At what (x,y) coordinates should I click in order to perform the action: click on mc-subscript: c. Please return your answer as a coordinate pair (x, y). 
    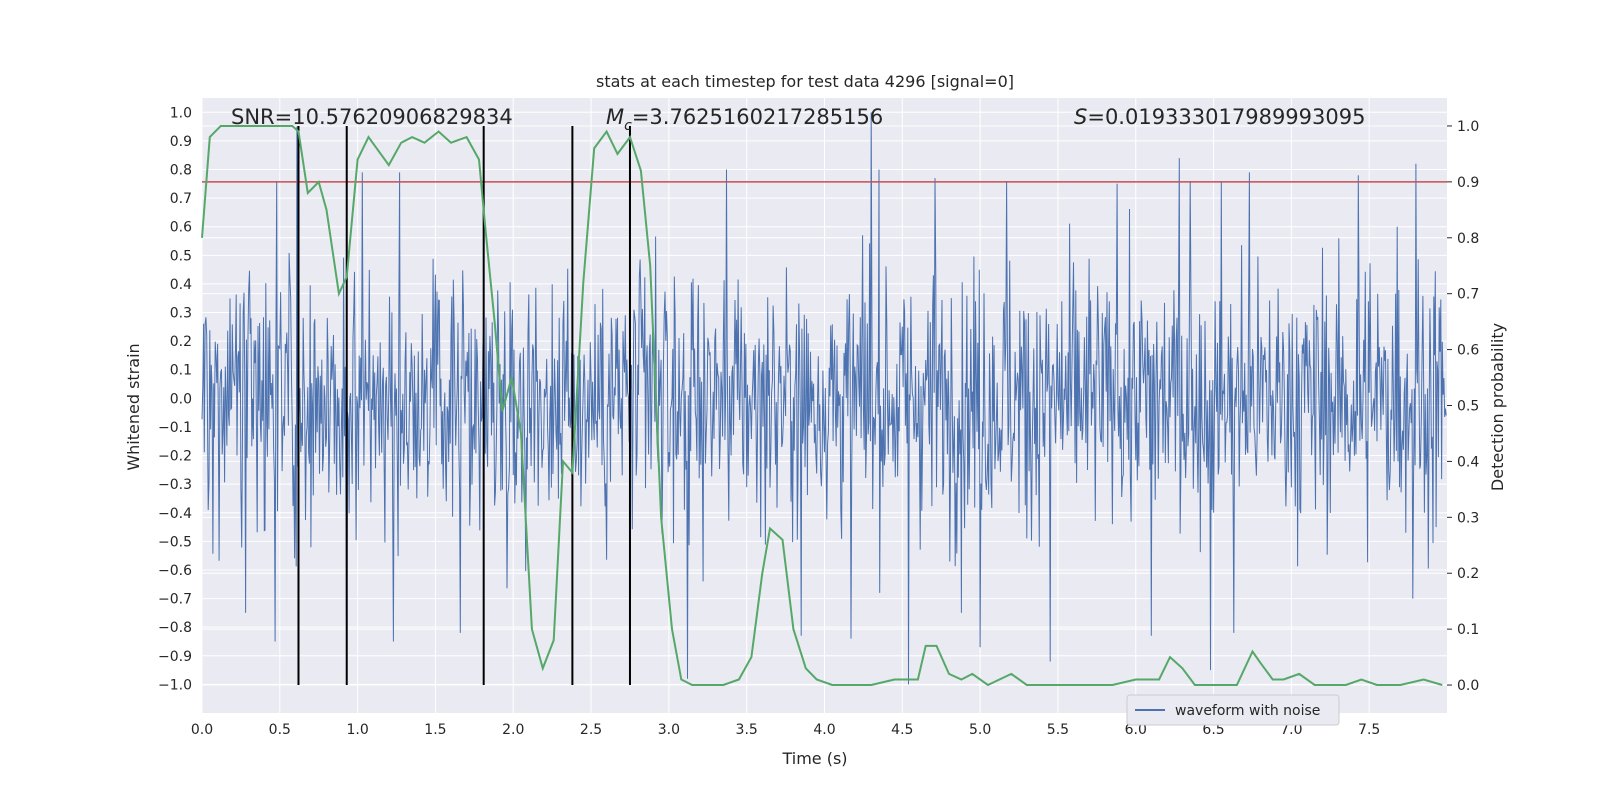
    Looking at the image, I should click on (628, 126).